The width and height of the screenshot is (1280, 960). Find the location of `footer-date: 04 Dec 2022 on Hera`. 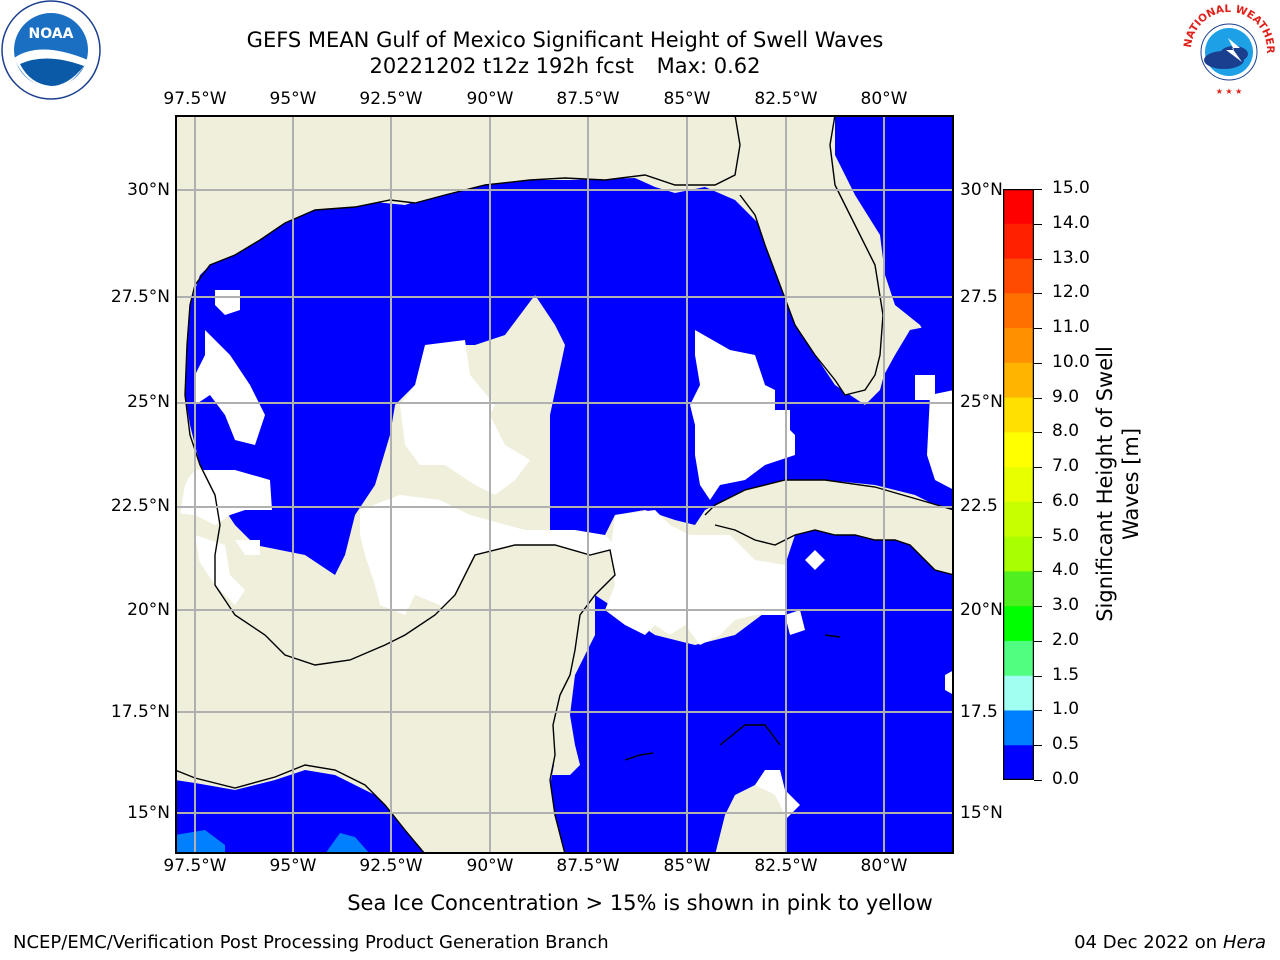

footer-date: 04 Dec 2022 on Hera is located at coordinates (1170, 942).